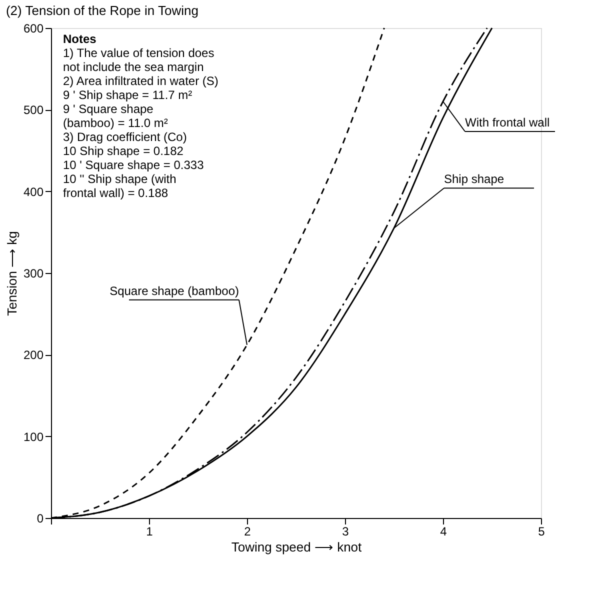 This screenshot has width=589, height=613. What do you see at coordinates (248, 531) in the screenshot?
I see `x-tick-label: 2` at bounding box center [248, 531].